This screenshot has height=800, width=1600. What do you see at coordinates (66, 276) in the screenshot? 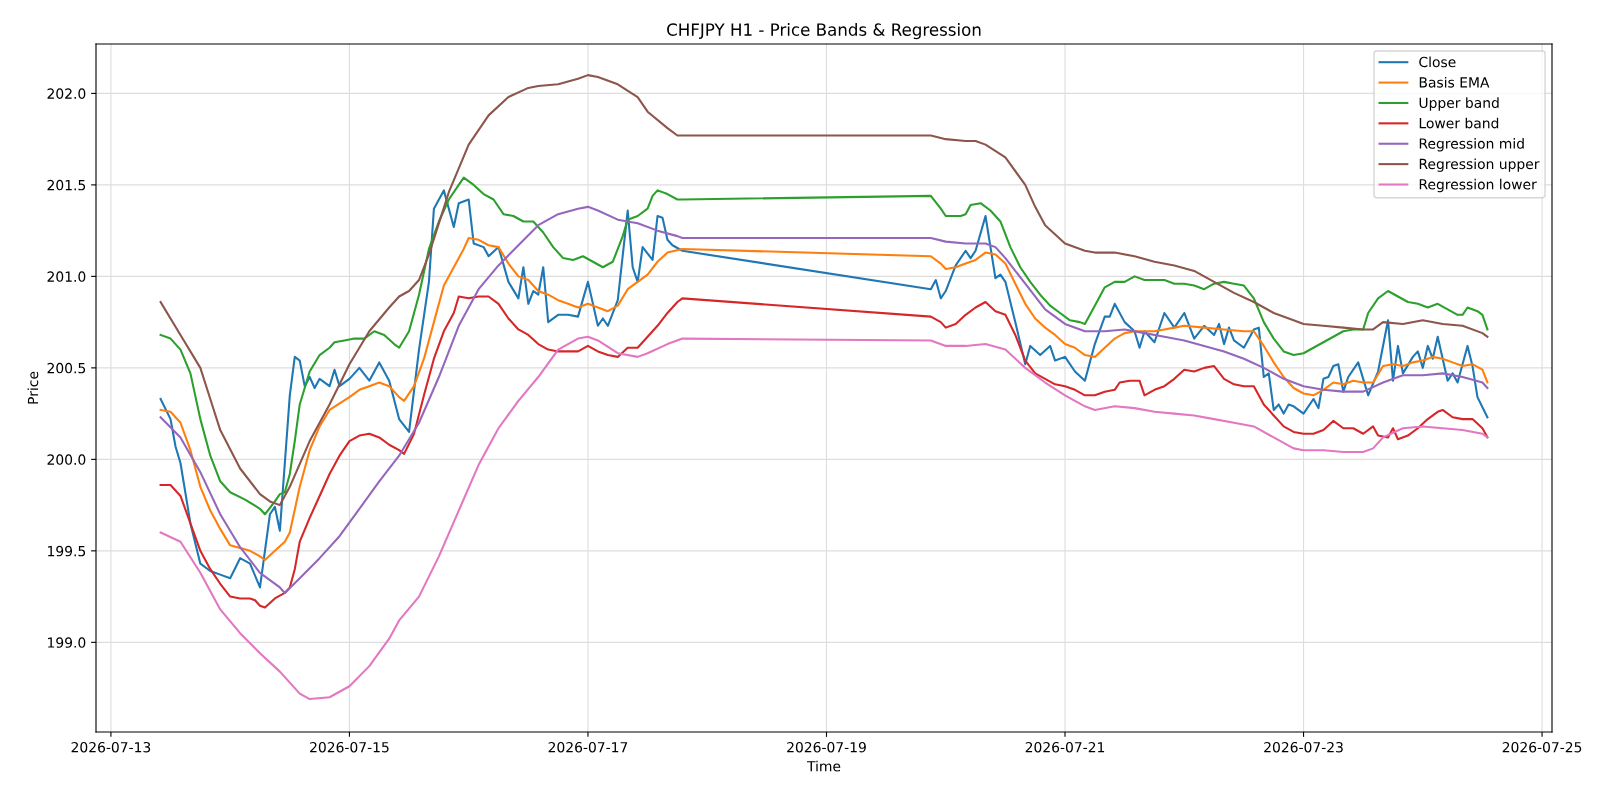
I see `y-tick-label: 201.0` at bounding box center [66, 276].